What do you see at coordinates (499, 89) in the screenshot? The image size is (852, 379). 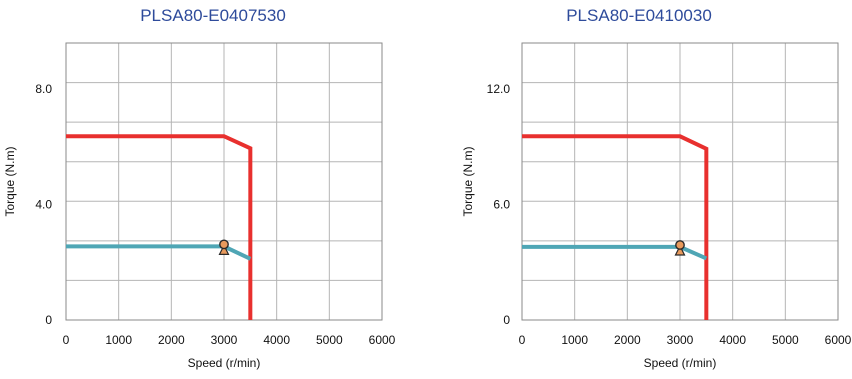 I see `y-tick-label: 12.0` at bounding box center [499, 89].